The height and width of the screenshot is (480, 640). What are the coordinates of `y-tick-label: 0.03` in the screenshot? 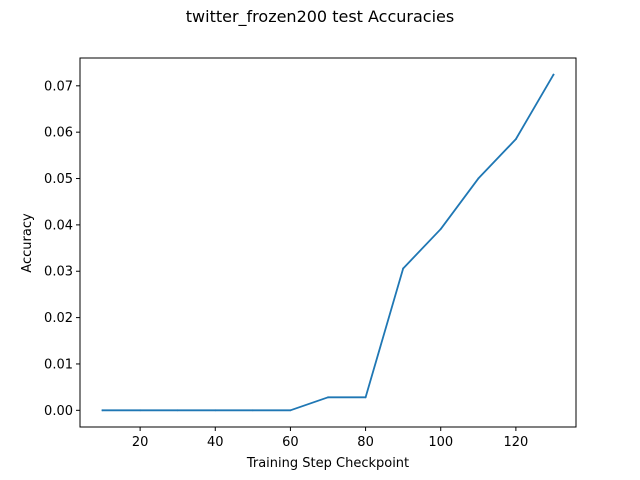 It's located at (58, 272).